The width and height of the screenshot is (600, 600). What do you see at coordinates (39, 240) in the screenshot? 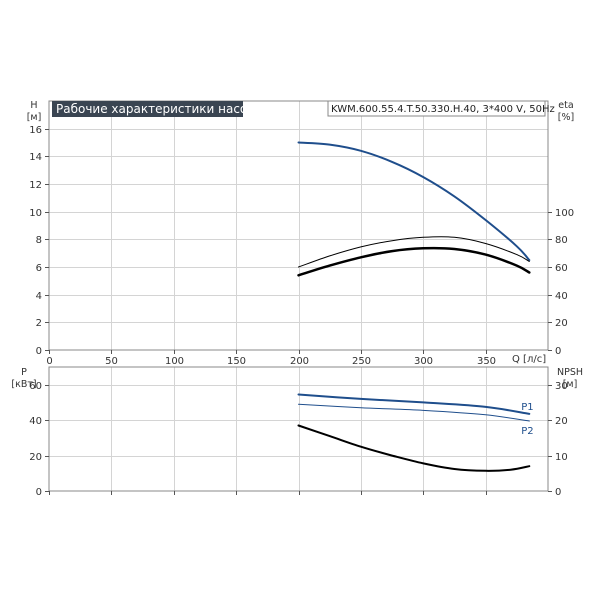
I see `left-tick-label: 8` at bounding box center [39, 240].